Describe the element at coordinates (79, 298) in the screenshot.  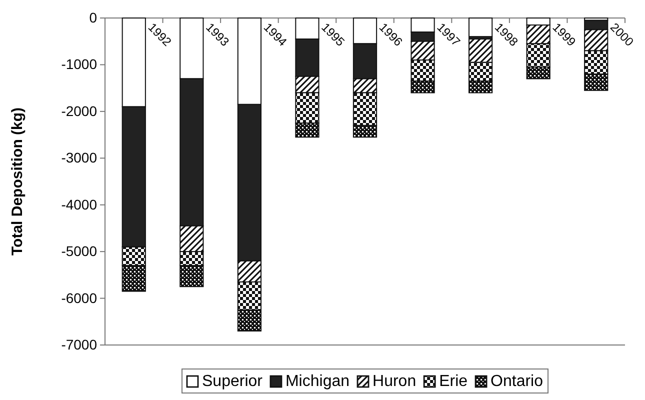
I see `y-tick-label: -6000` at that location.